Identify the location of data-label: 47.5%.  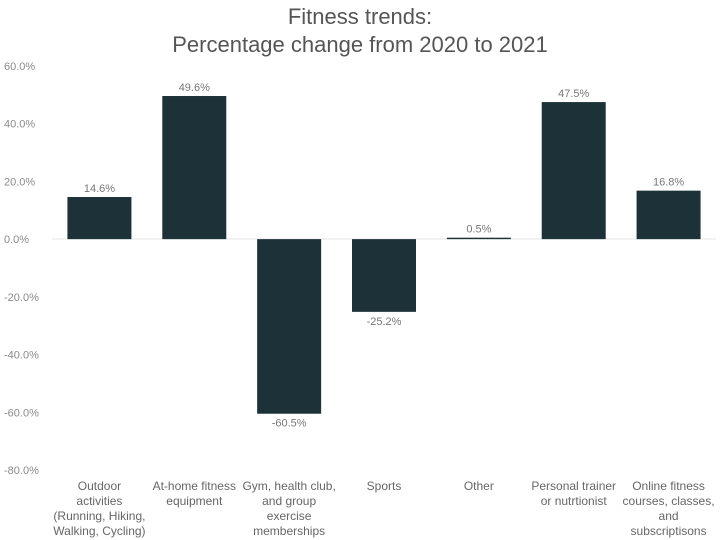
(573, 94).